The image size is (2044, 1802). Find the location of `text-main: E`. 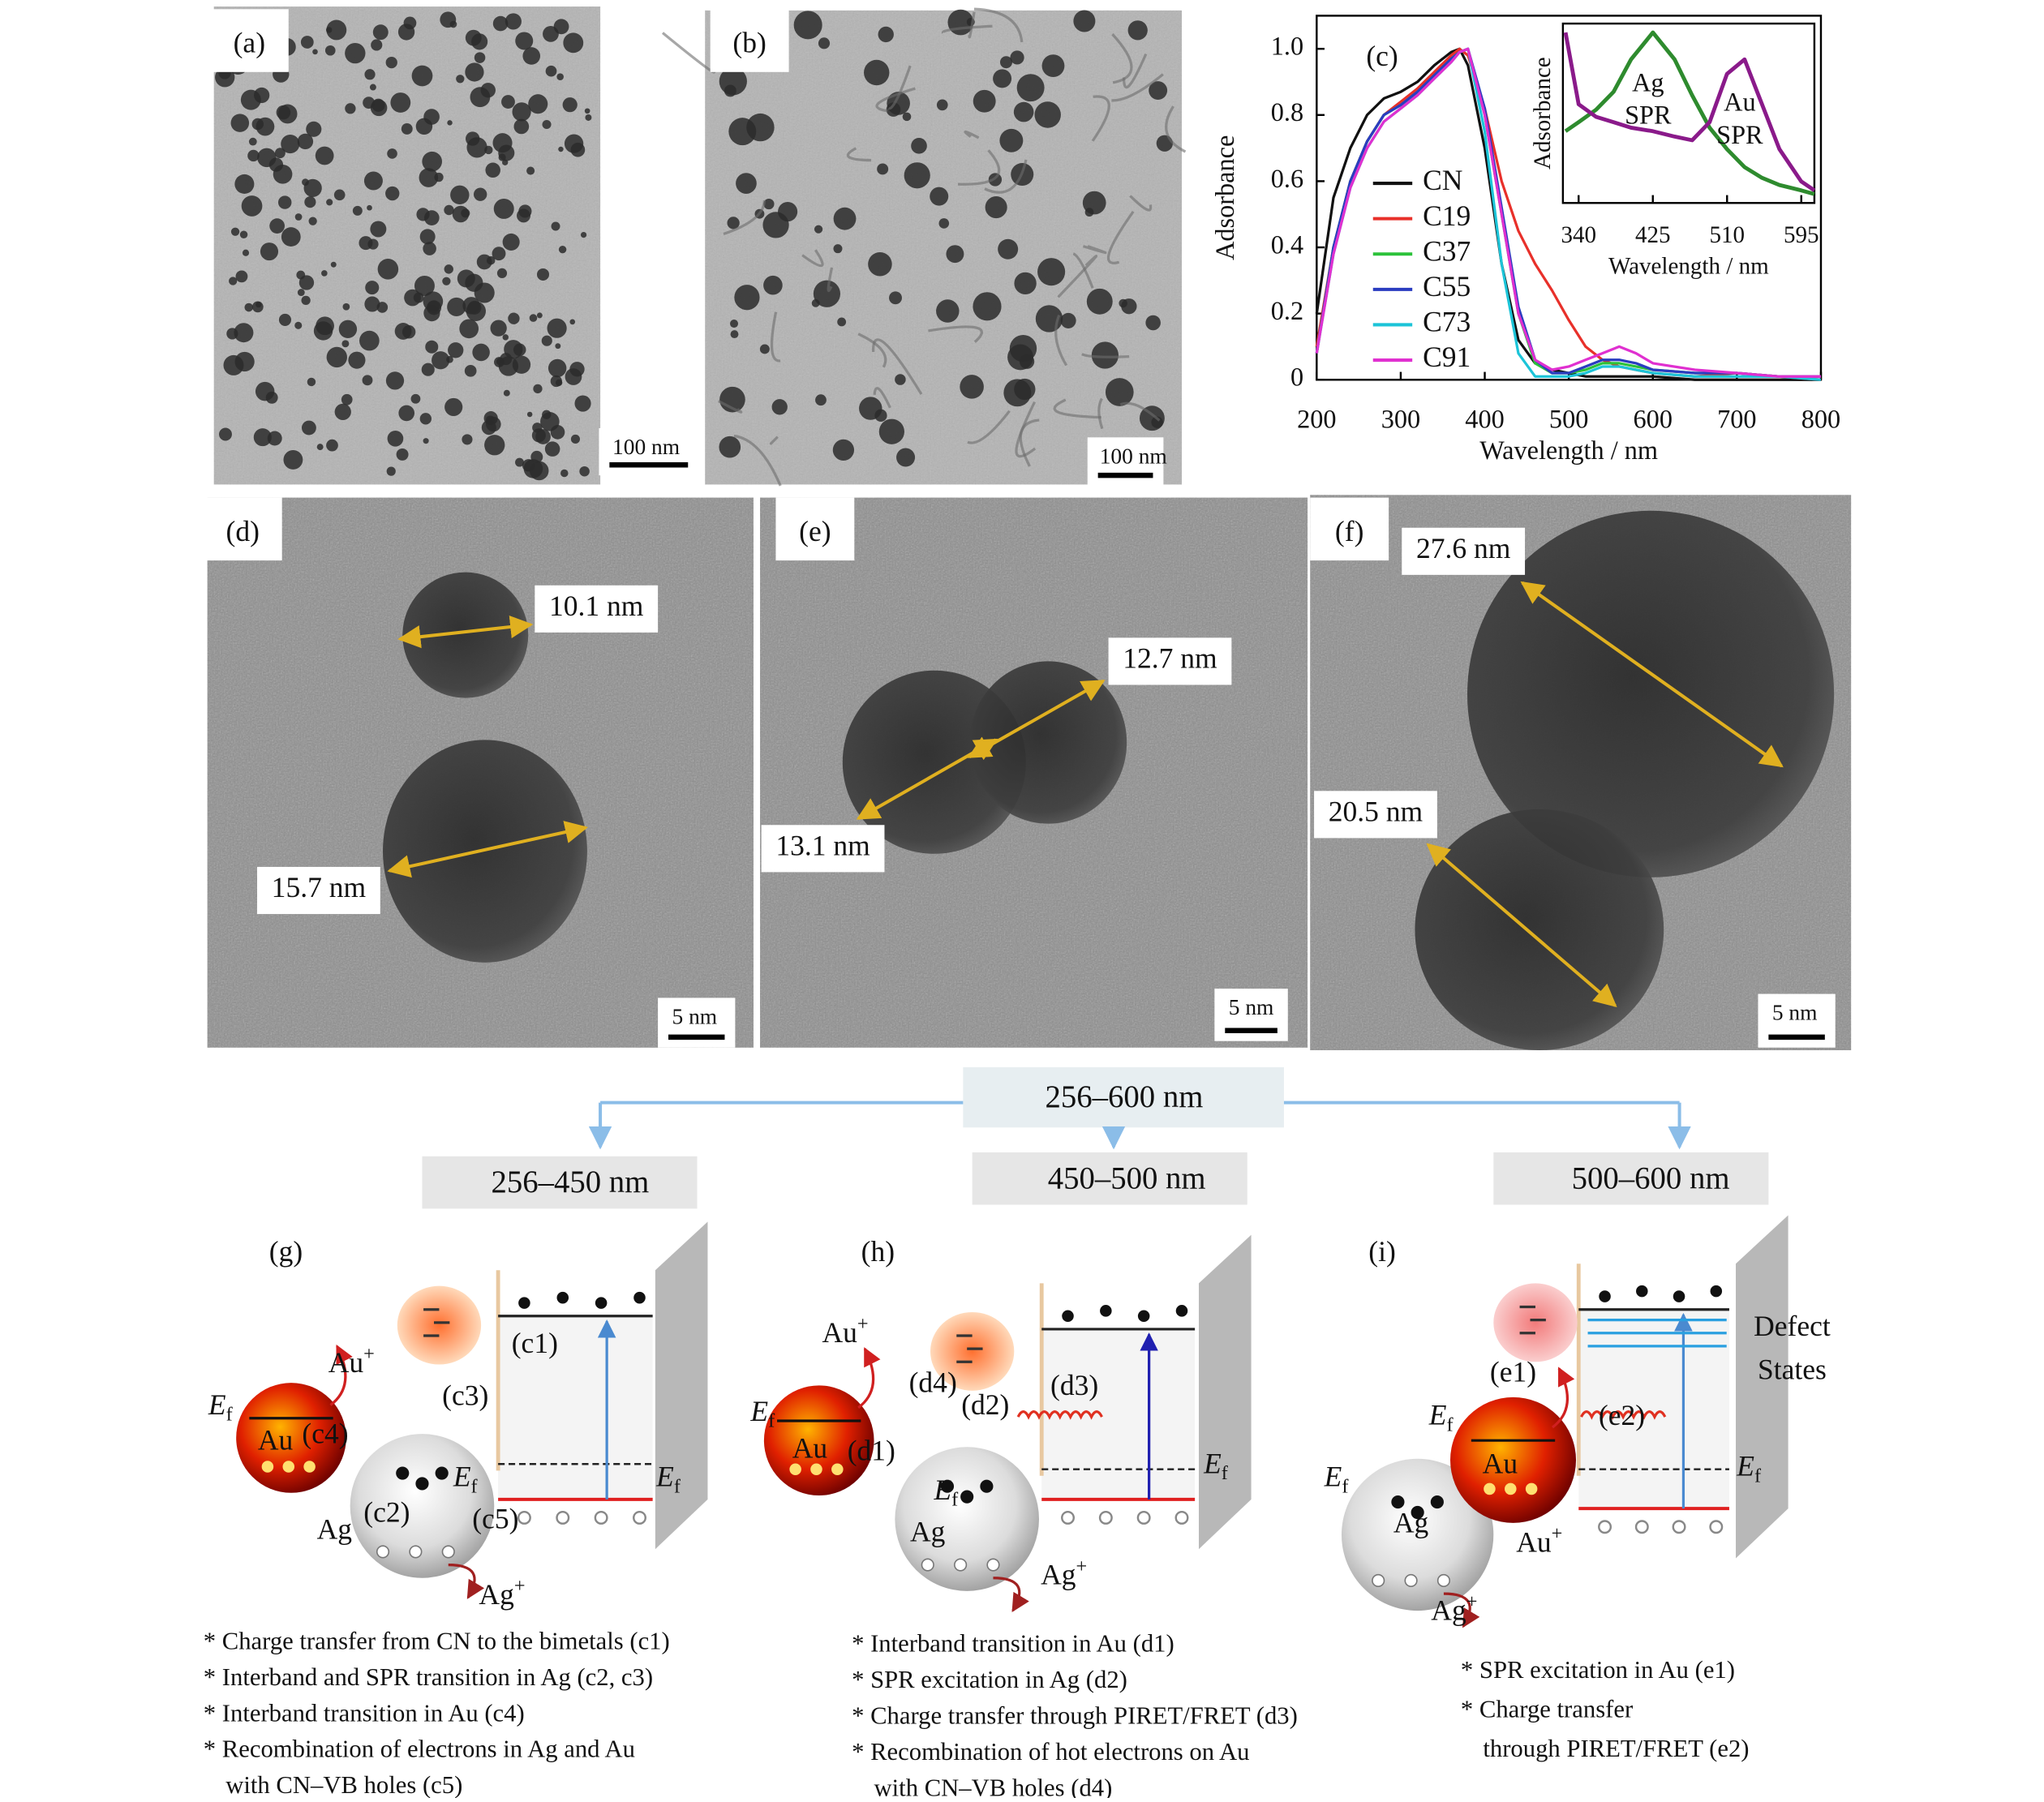

text-main: E is located at coordinates (942, 1490).